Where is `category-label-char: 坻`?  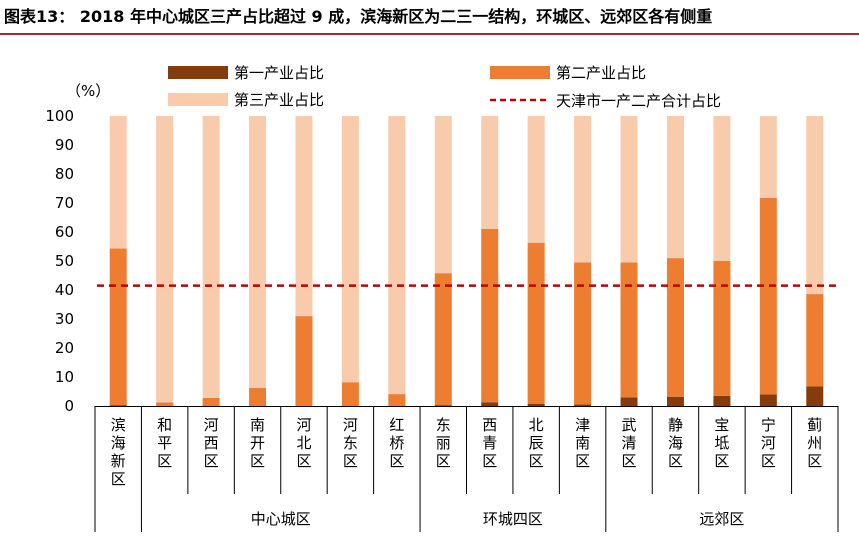 category-label-char: 坻 is located at coordinates (721, 443).